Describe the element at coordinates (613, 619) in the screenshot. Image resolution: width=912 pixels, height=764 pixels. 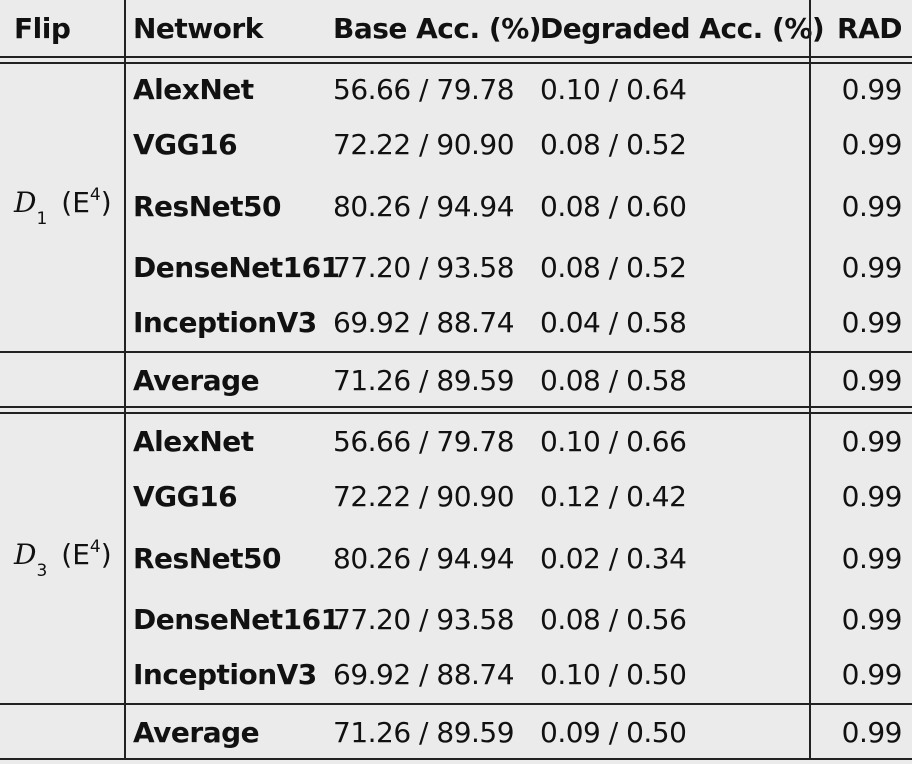
I see `value-cell: 0.08 / 0.56` at that location.